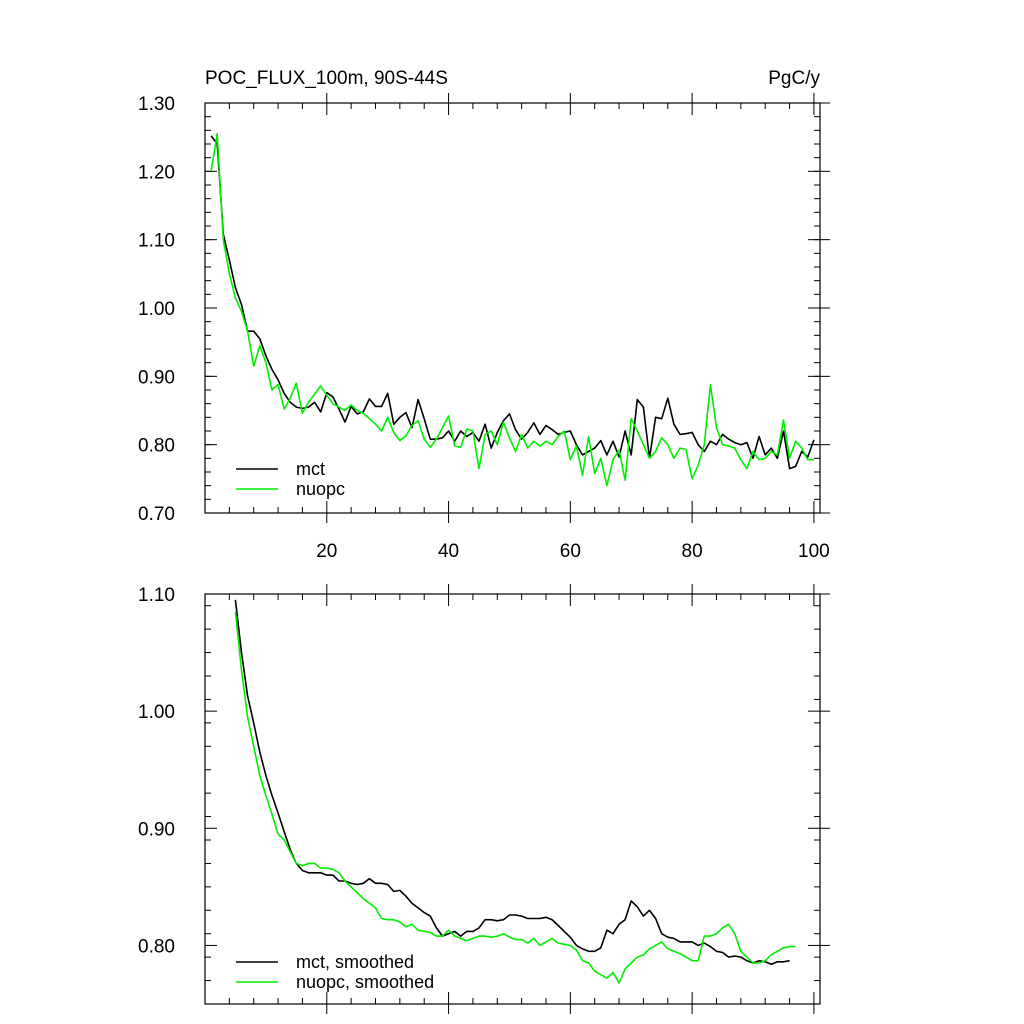 This screenshot has height=1024, width=1024. I want to click on top-y-tick-label: 1.10, so click(156, 241).